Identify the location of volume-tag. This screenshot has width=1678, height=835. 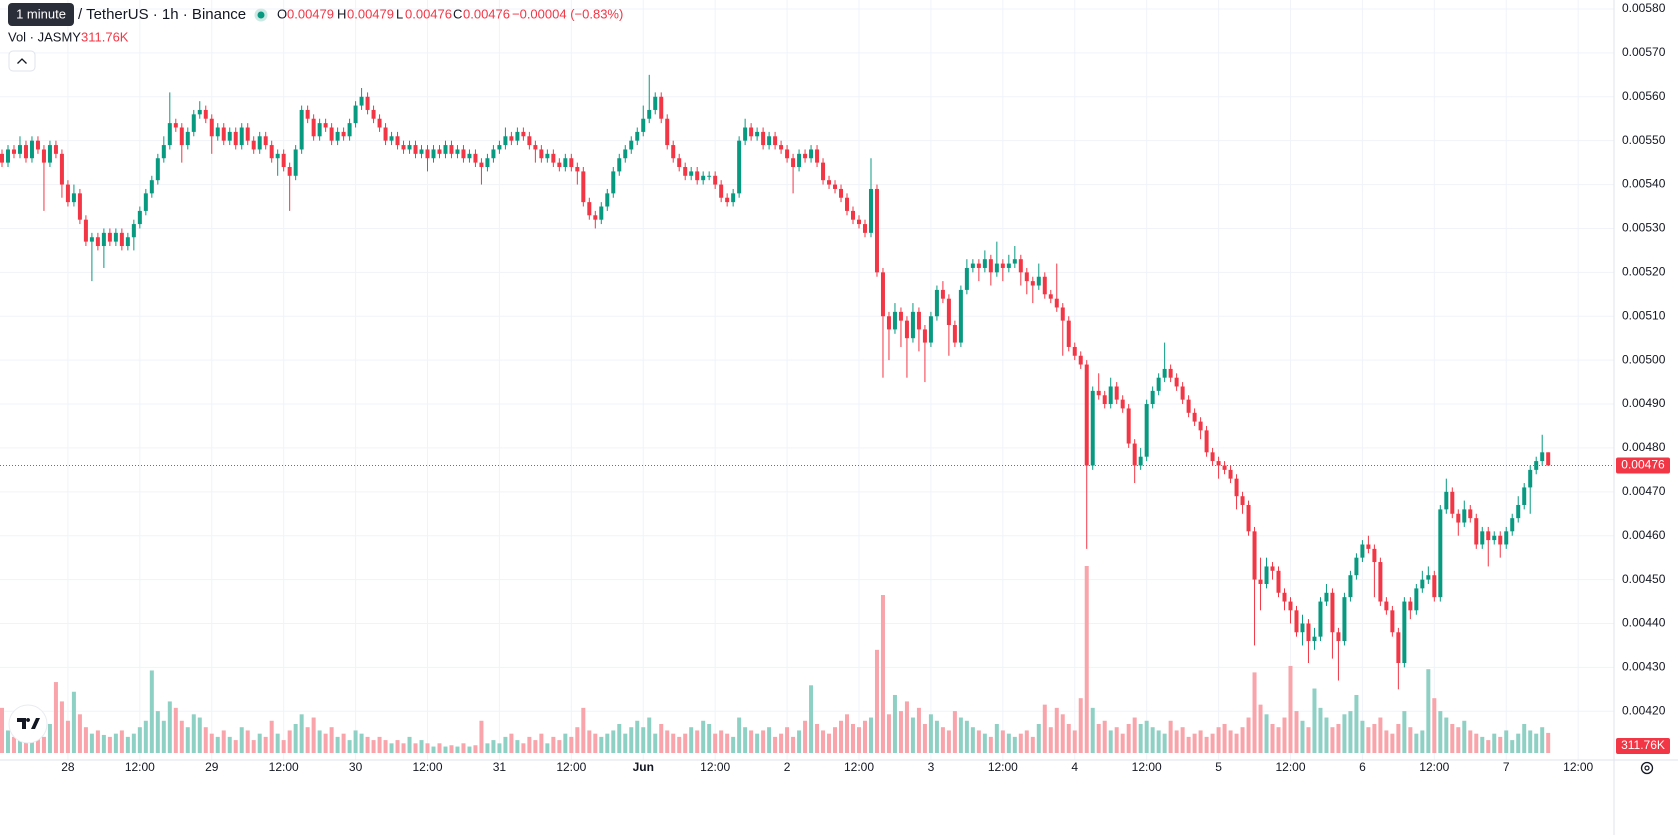
(1643, 746).